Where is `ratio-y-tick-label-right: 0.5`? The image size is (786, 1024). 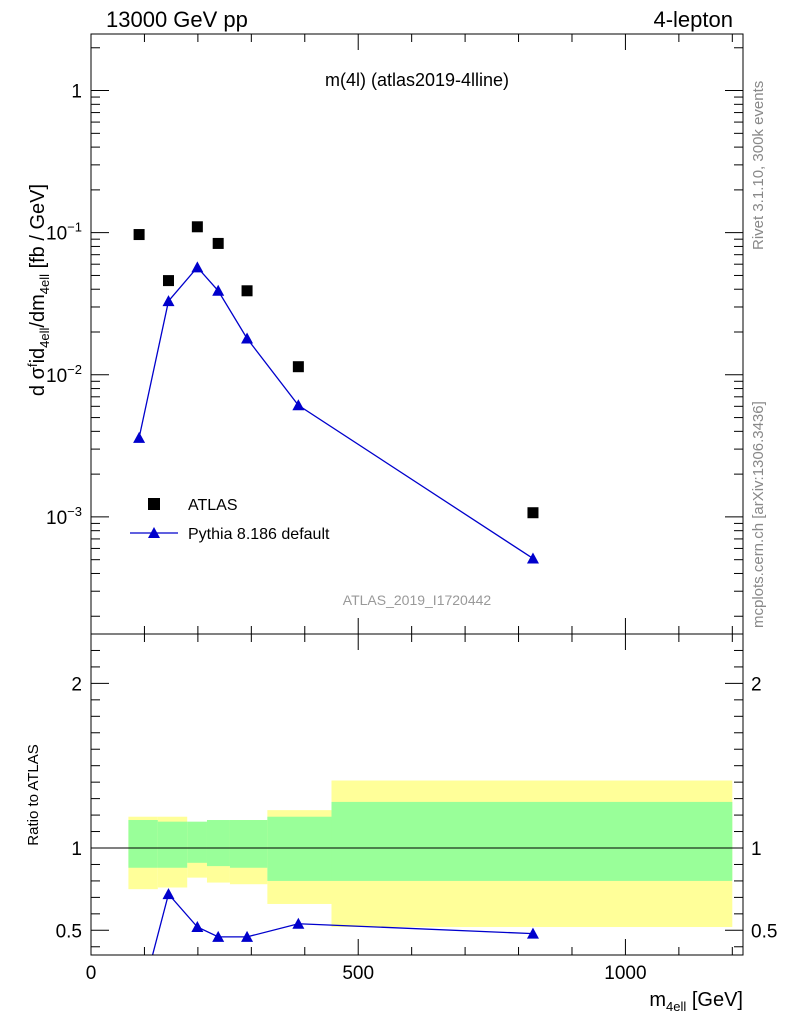
ratio-y-tick-label-right: 0.5 is located at coordinates (764, 931).